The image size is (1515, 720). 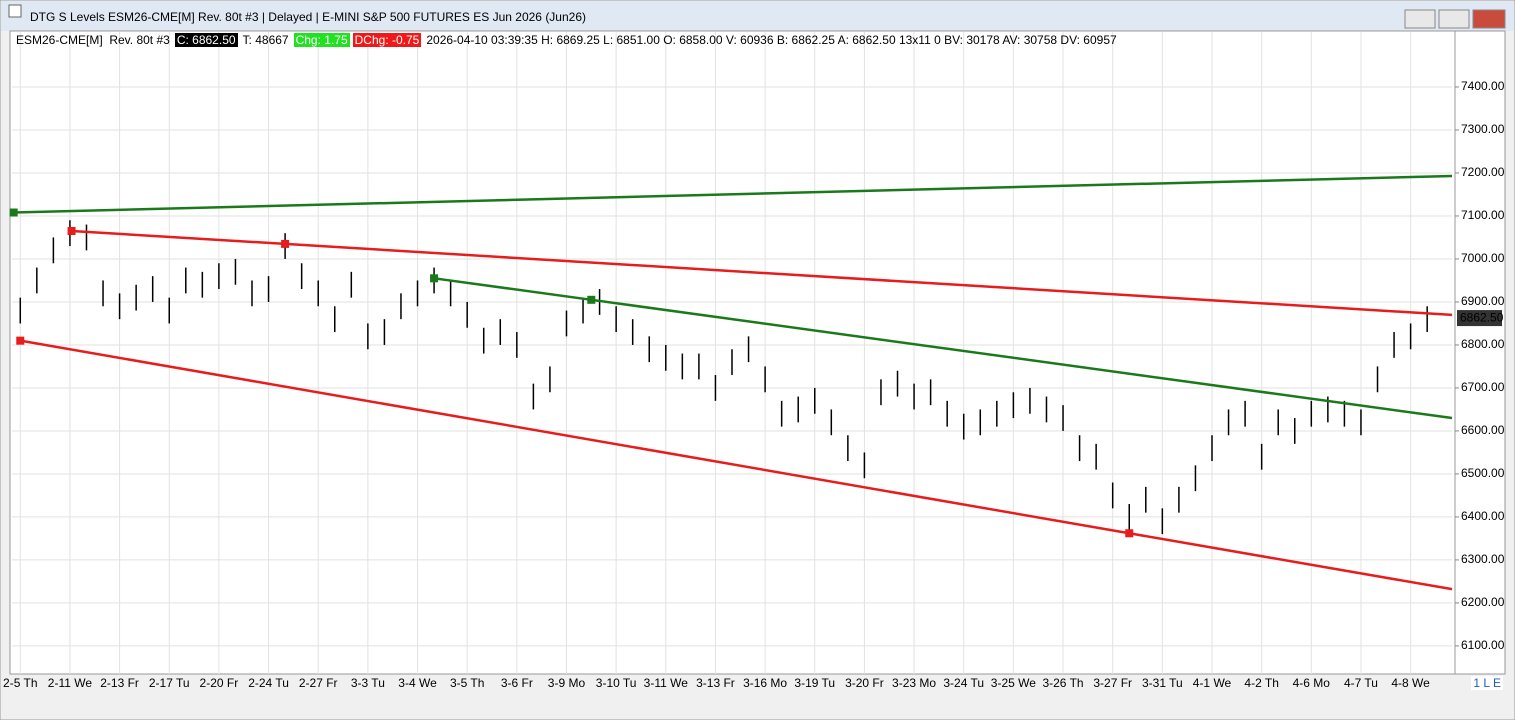 What do you see at coordinates (1483, 344) in the screenshot?
I see `y-tick-label: 6800.00` at bounding box center [1483, 344].